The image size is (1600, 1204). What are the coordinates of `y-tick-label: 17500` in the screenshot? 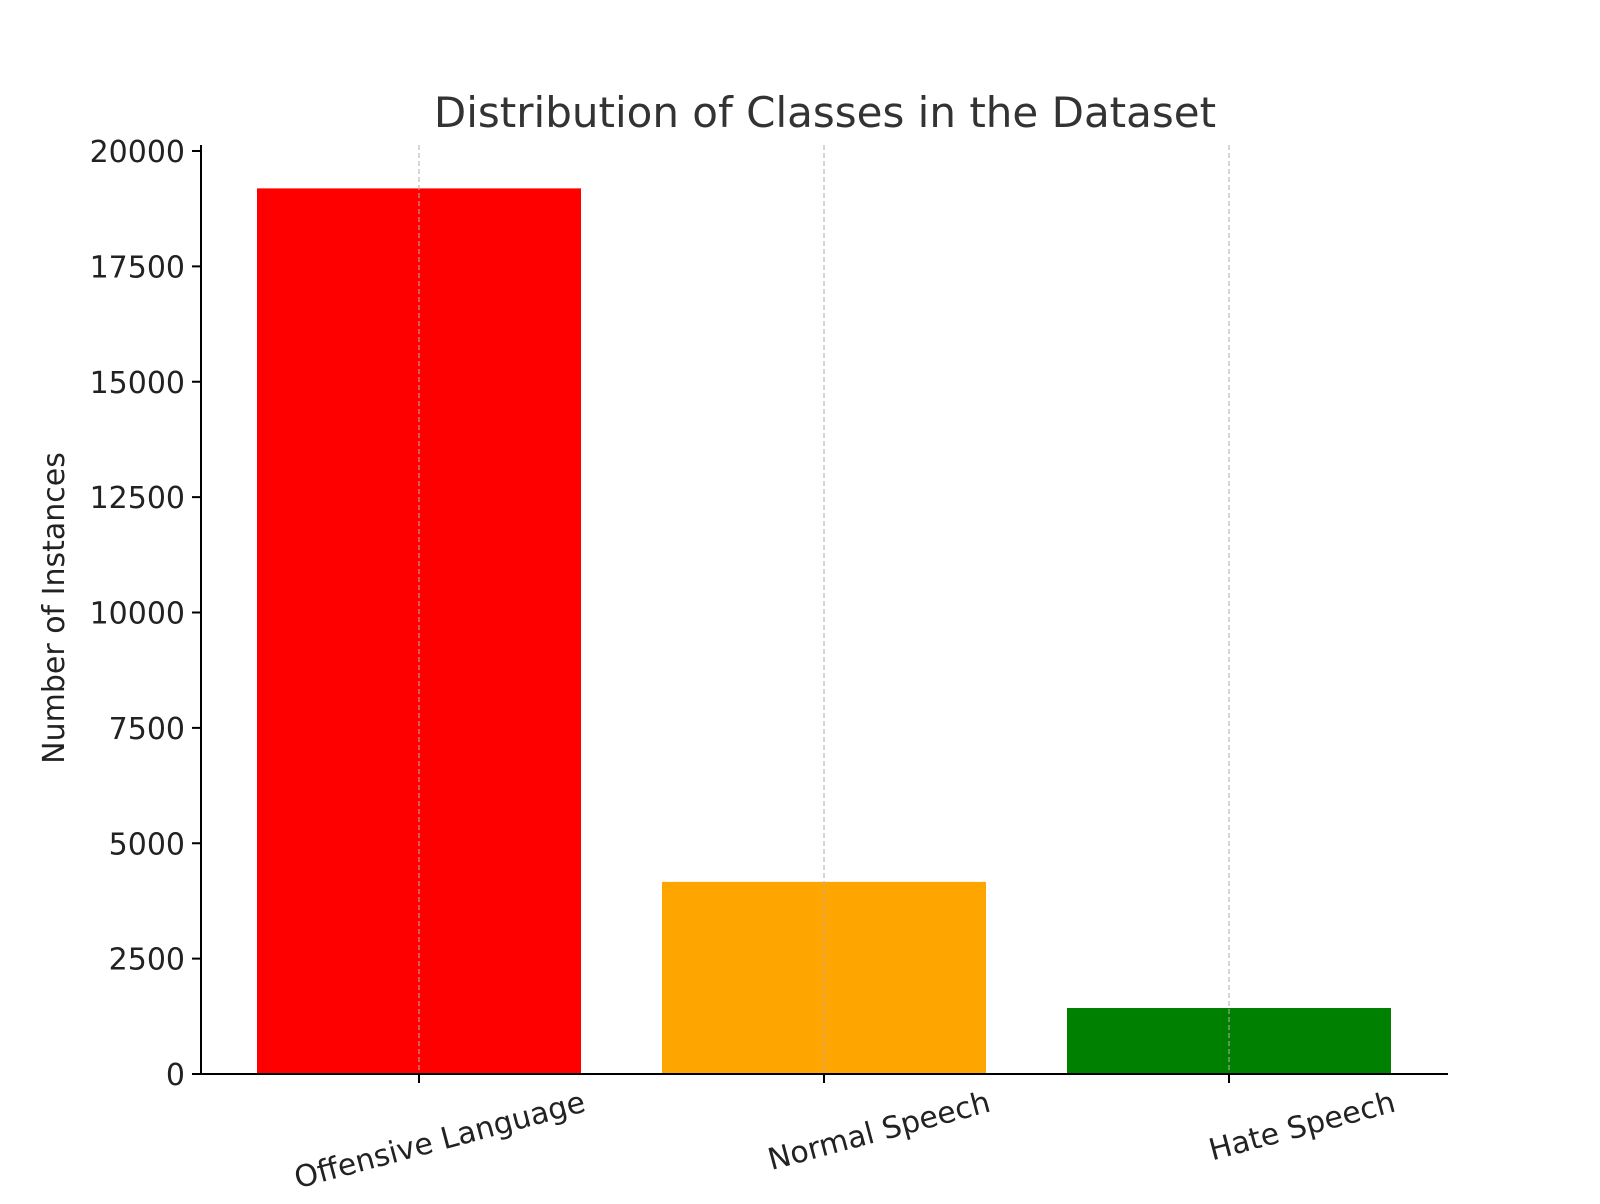 It's located at (137, 267).